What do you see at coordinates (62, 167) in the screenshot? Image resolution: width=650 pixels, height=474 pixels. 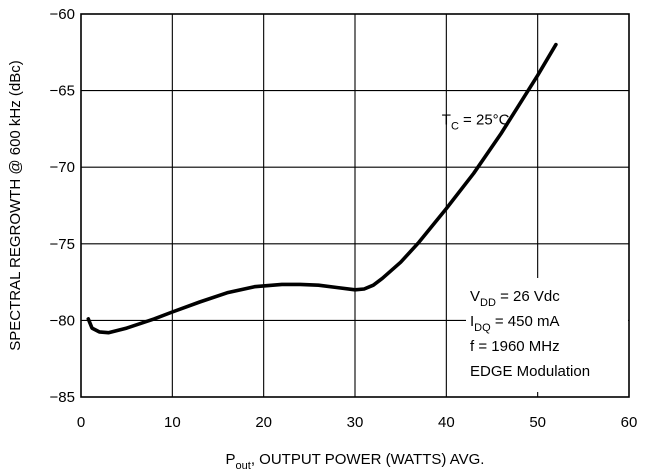 I see `y-tick-label: −70` at bounding box center [62, 167].